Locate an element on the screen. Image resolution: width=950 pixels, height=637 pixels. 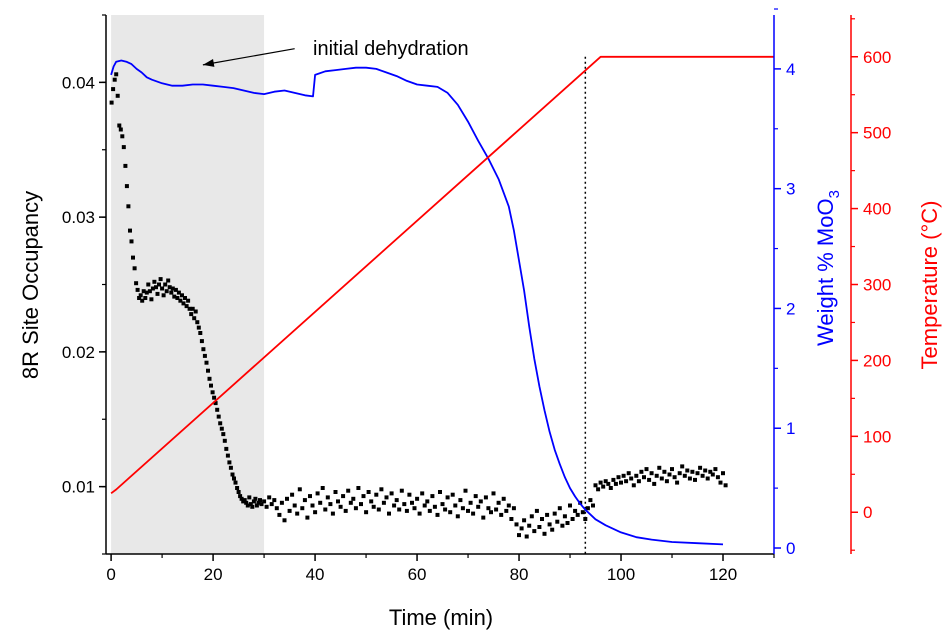
x-tick-label-20: 20 is located at coordinates (213, 574).